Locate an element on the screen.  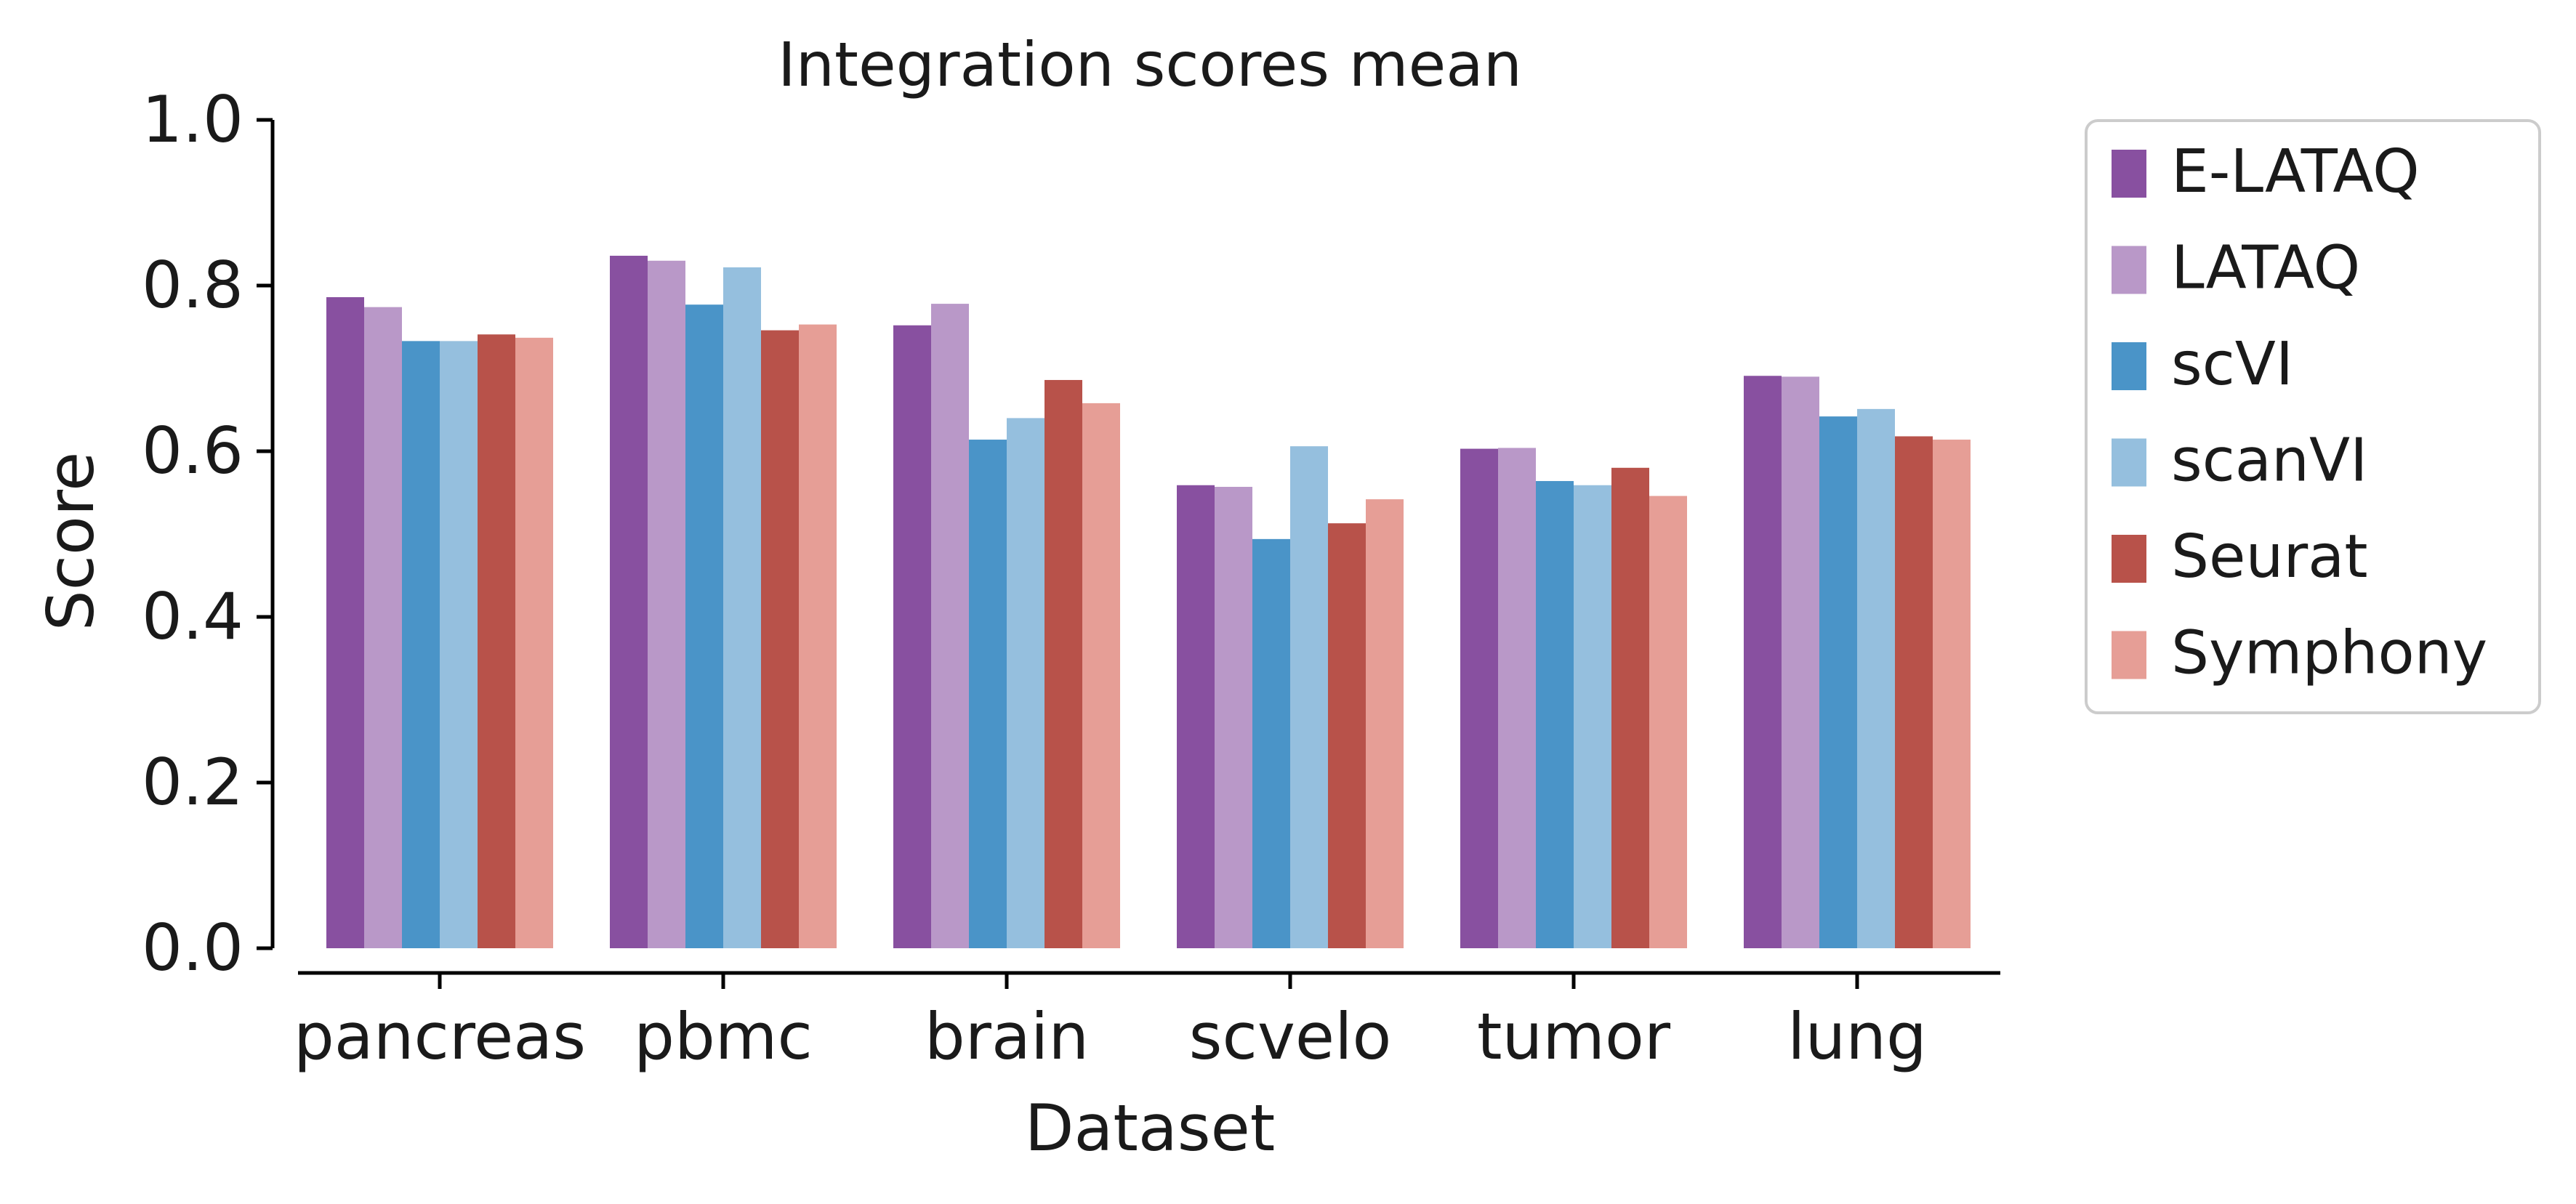
bar-pbmc-lataq is located at coordinates (666, 604).